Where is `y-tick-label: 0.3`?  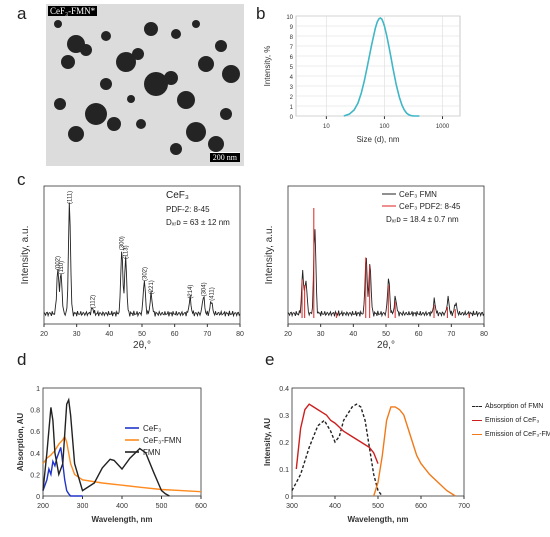 y-tick-label: 0.3 is located at coordinates (284, 416).